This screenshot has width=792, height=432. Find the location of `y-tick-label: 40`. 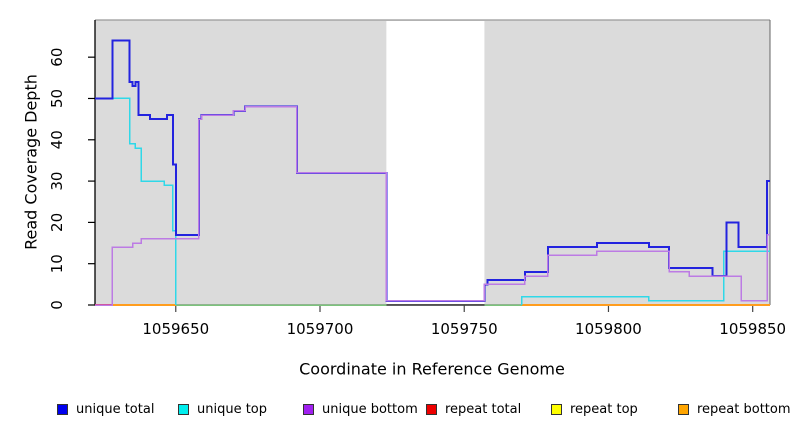

y-tick-label: 40 is located at coordinates (57, 139).